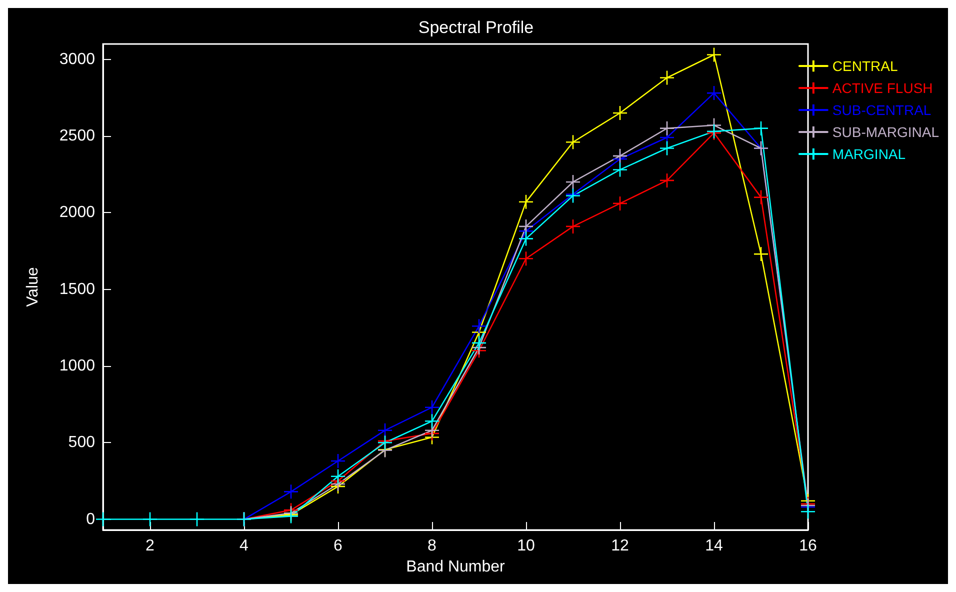  I want to click on x-tick-label: 14, so click(714, 546).